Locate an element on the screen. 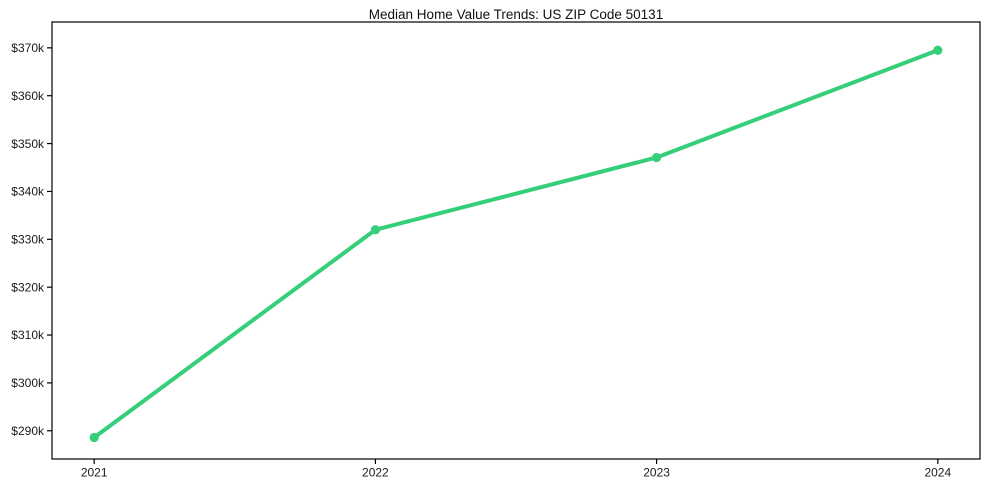 The image size is (990, 490). x-tick-label: 2021 is located at coordinates (94, 473).